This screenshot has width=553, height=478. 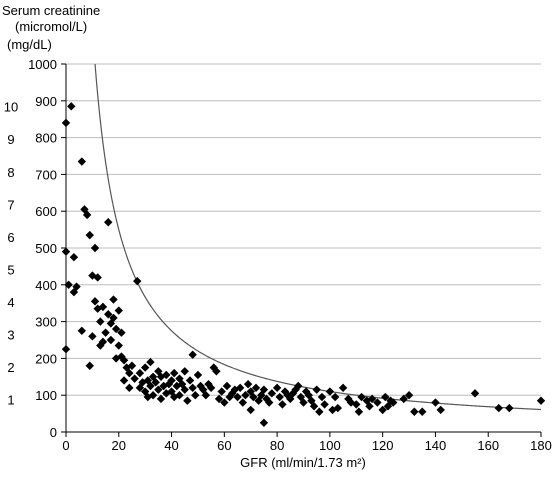 I want to click on y2-tick-label: 6, so click(x=10, y=237).